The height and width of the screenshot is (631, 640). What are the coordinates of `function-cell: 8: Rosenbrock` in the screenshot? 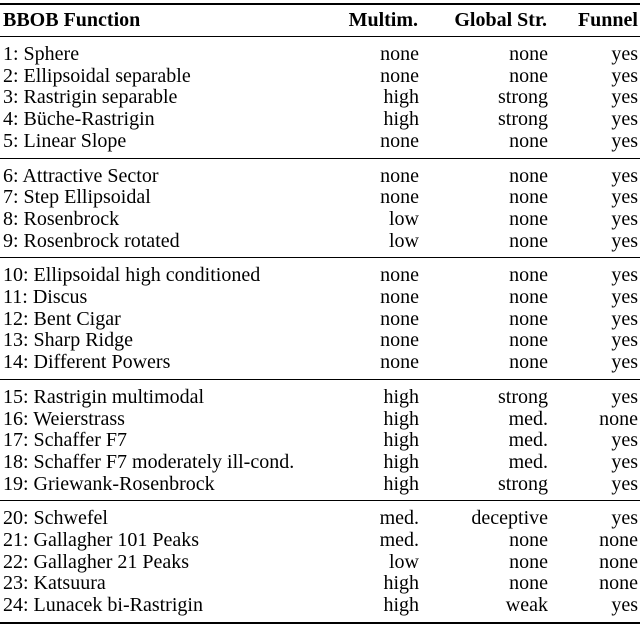 It's located at (61, 219).